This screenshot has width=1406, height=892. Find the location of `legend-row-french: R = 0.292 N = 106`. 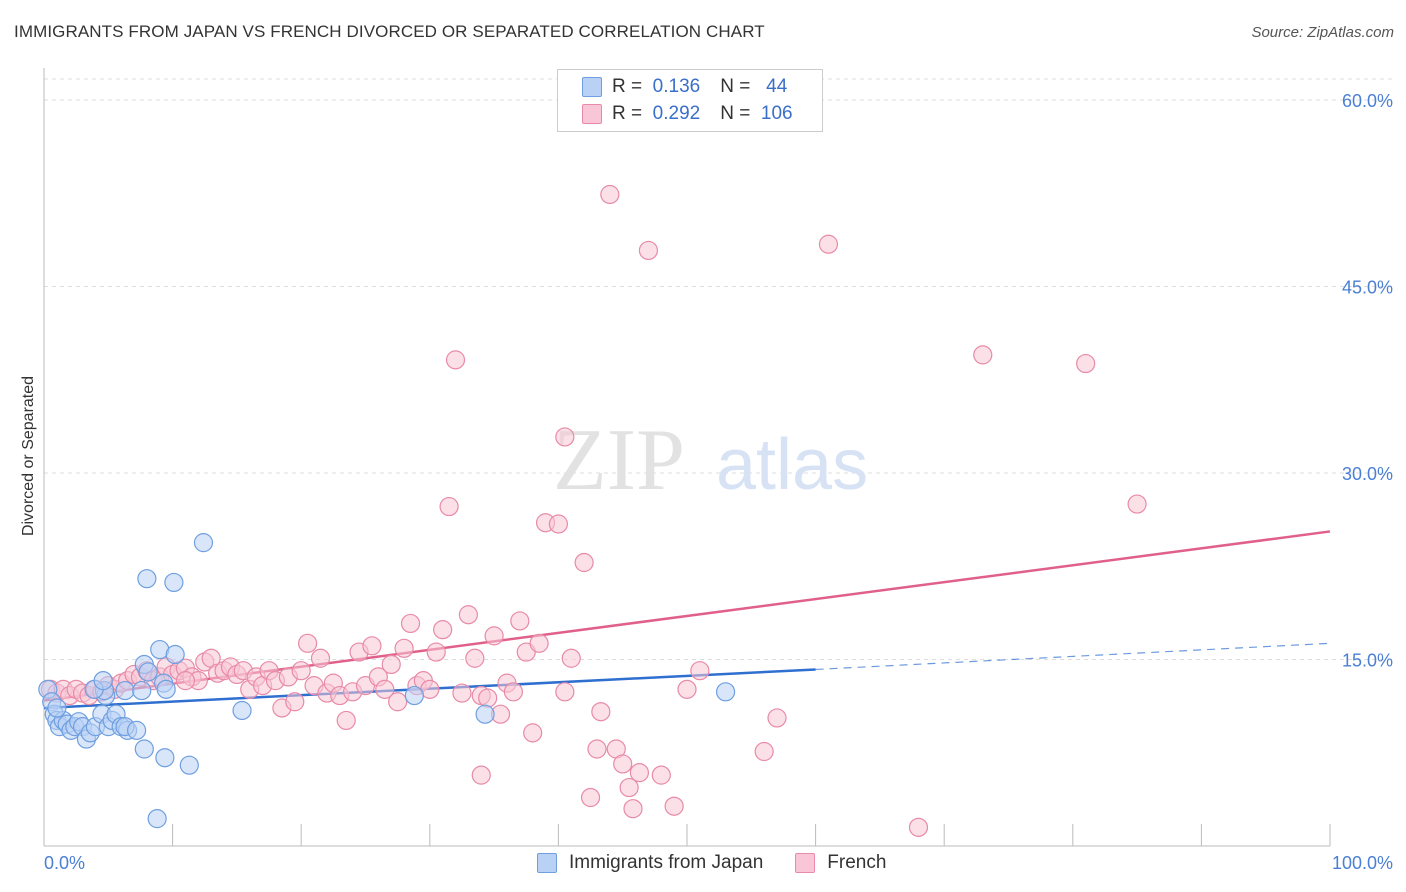

legend-row-french: R = 0.292 N = 106 is located at coordinates (687, 114).